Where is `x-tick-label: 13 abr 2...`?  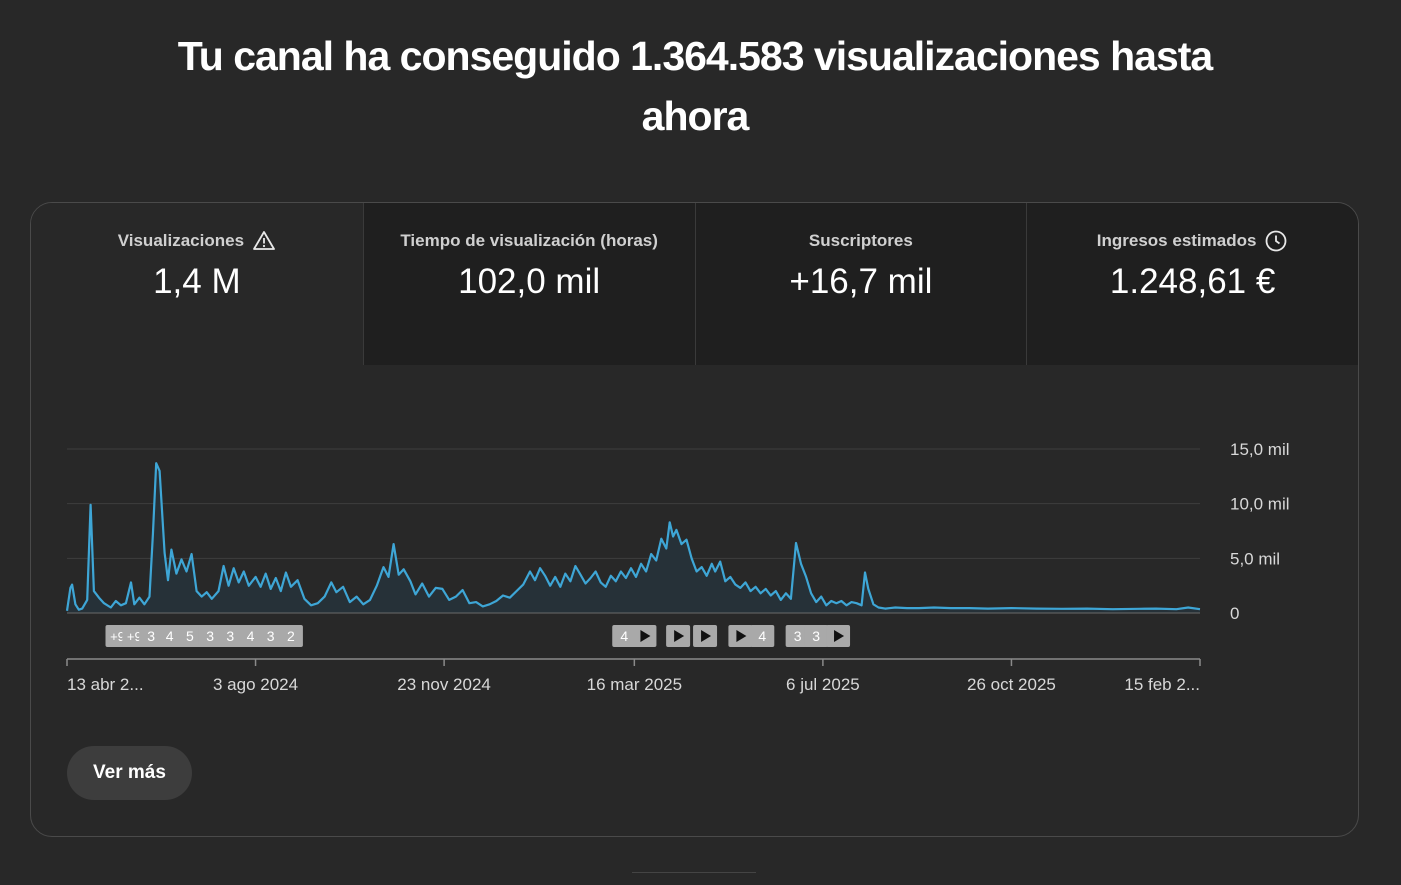
x-tick-label: 13 abr 2... is located at coordinates (105, 684).